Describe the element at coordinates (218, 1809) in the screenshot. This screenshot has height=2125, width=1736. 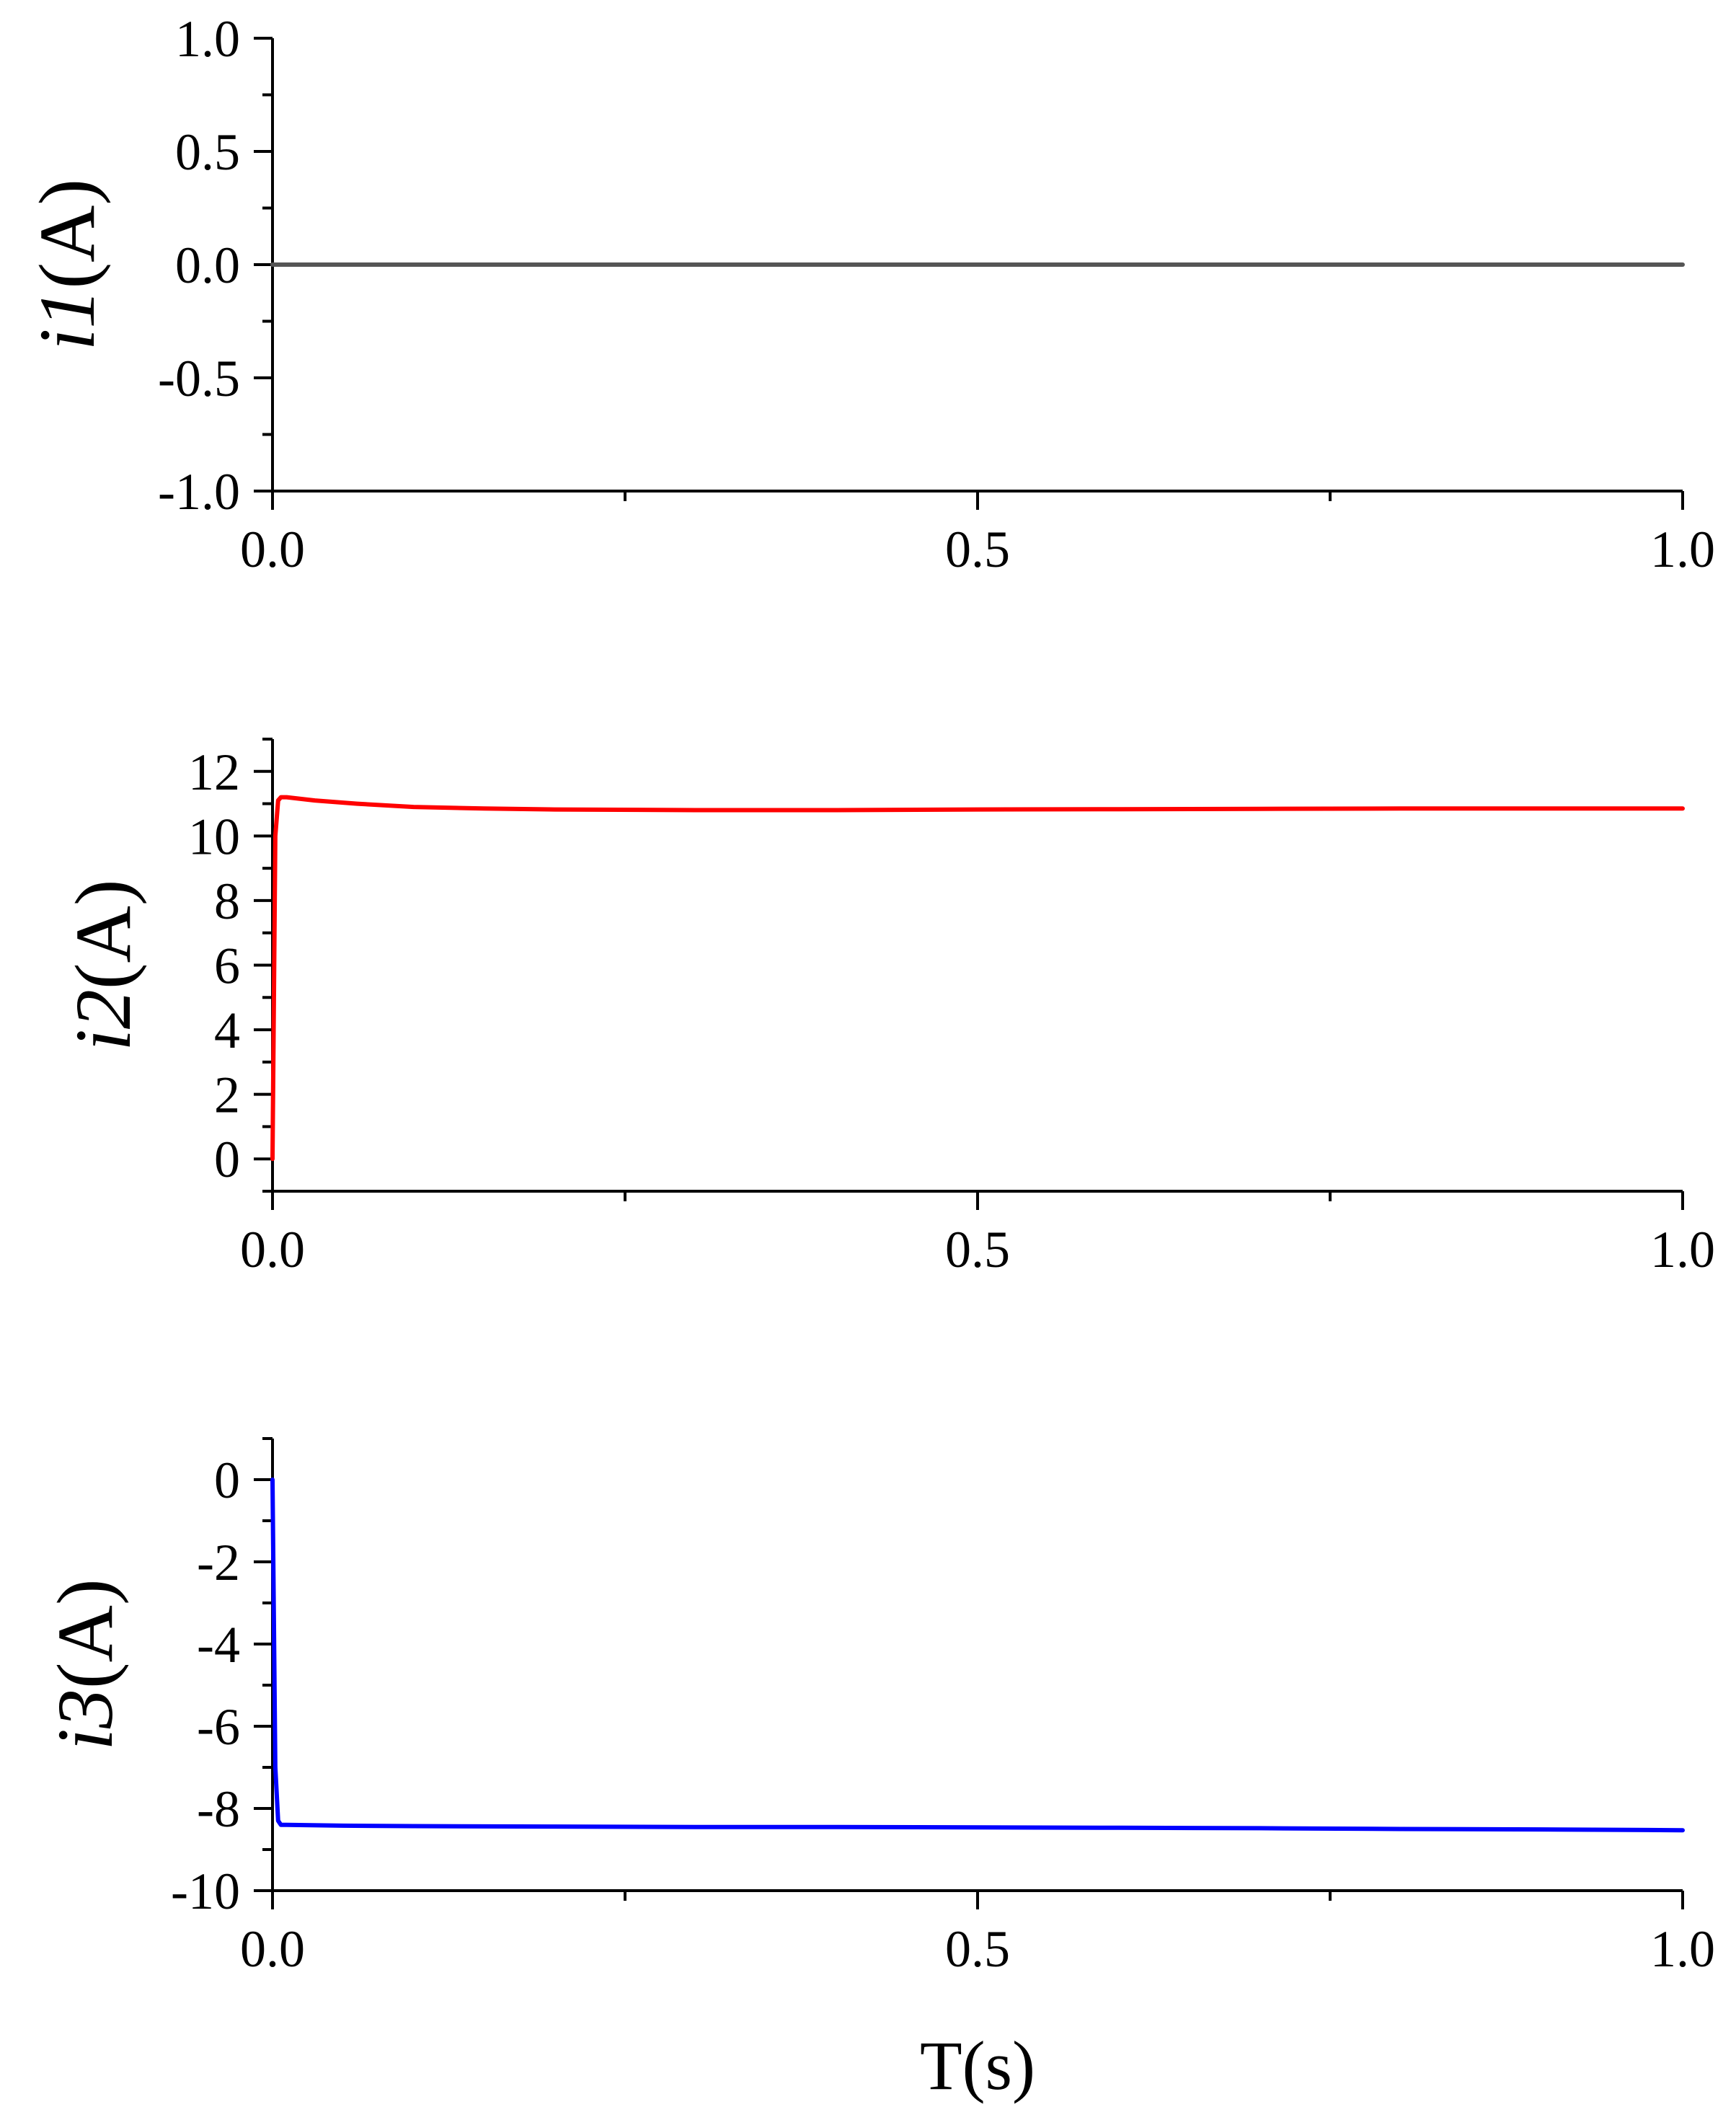
I see `y-tick-label: -8` at that location.